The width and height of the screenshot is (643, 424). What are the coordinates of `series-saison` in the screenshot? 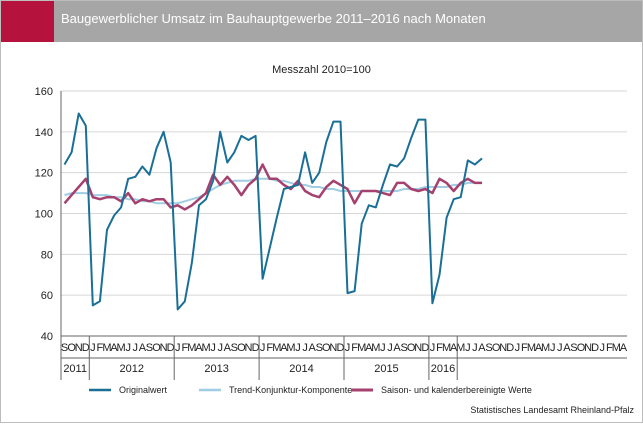 It's located at (272, 187).